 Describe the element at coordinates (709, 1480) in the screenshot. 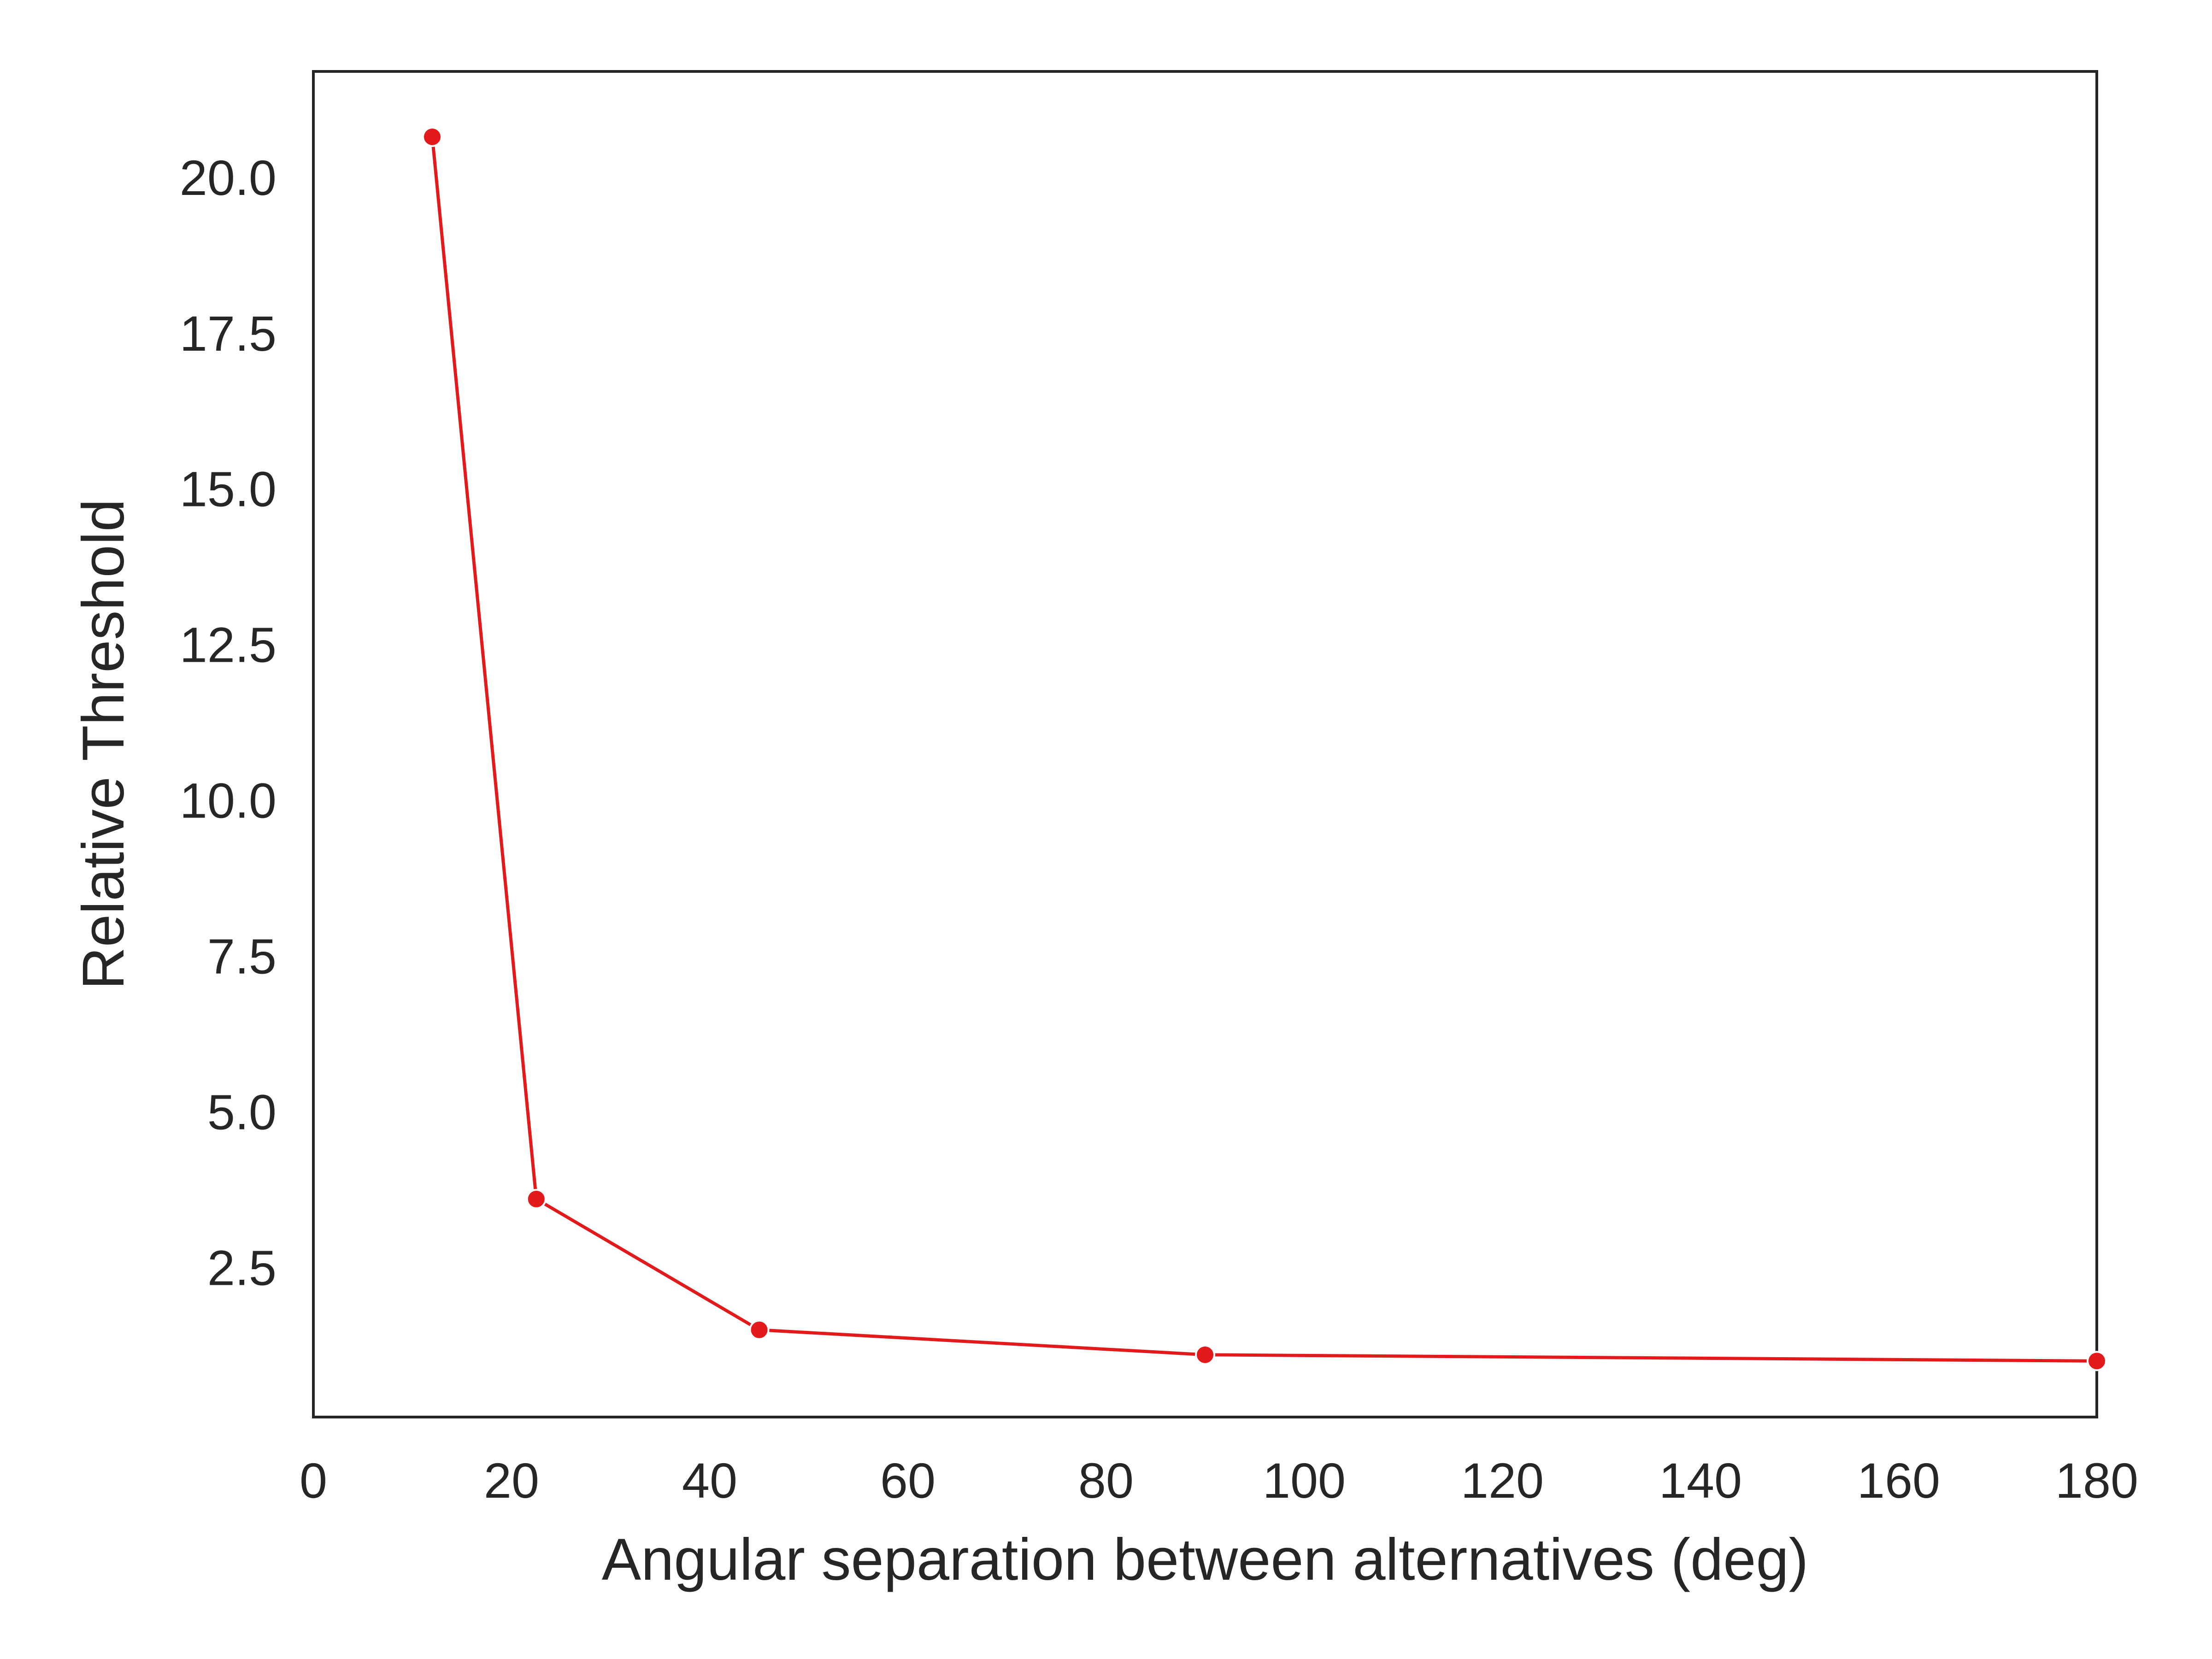

I see `x-tick-label: 40` at that location.